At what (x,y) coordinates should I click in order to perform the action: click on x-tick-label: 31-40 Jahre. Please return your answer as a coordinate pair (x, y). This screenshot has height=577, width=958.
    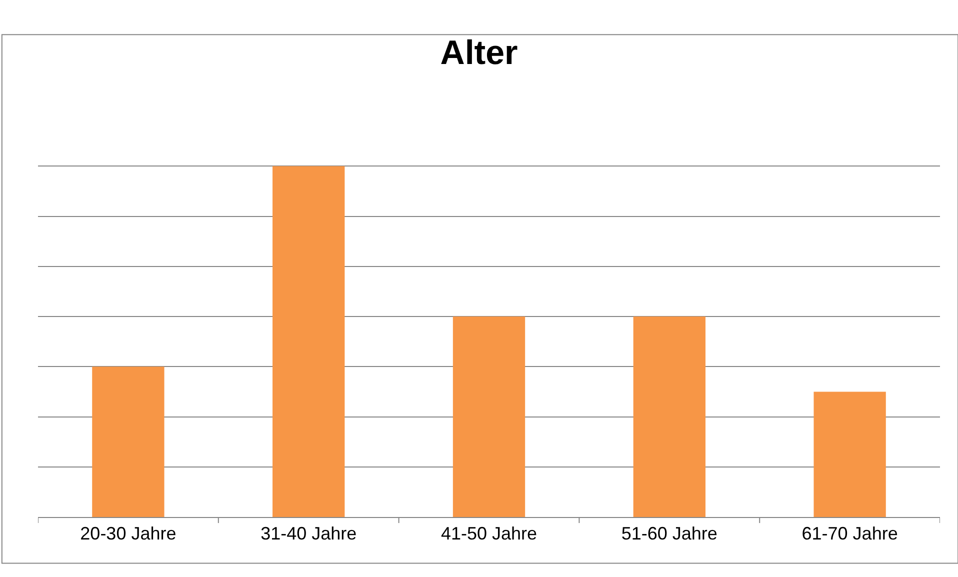
    Looking at the image, I should click on (308, 534).